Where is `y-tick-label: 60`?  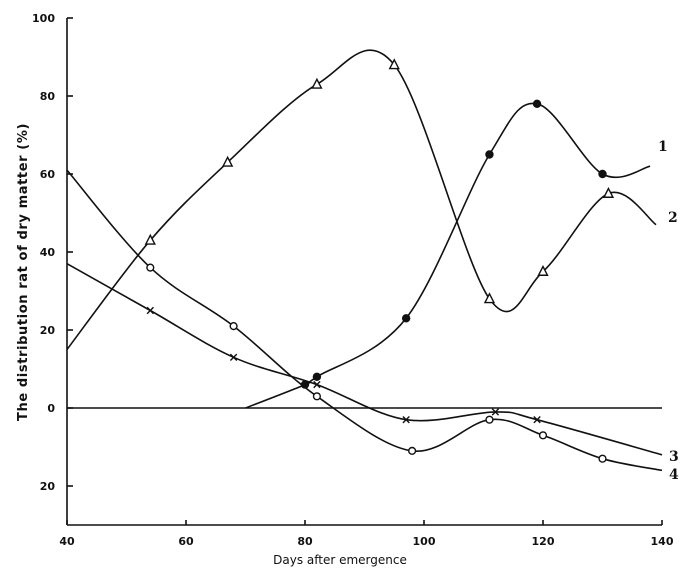
y-tick-label: 60 is located at coordinates (48, 174).